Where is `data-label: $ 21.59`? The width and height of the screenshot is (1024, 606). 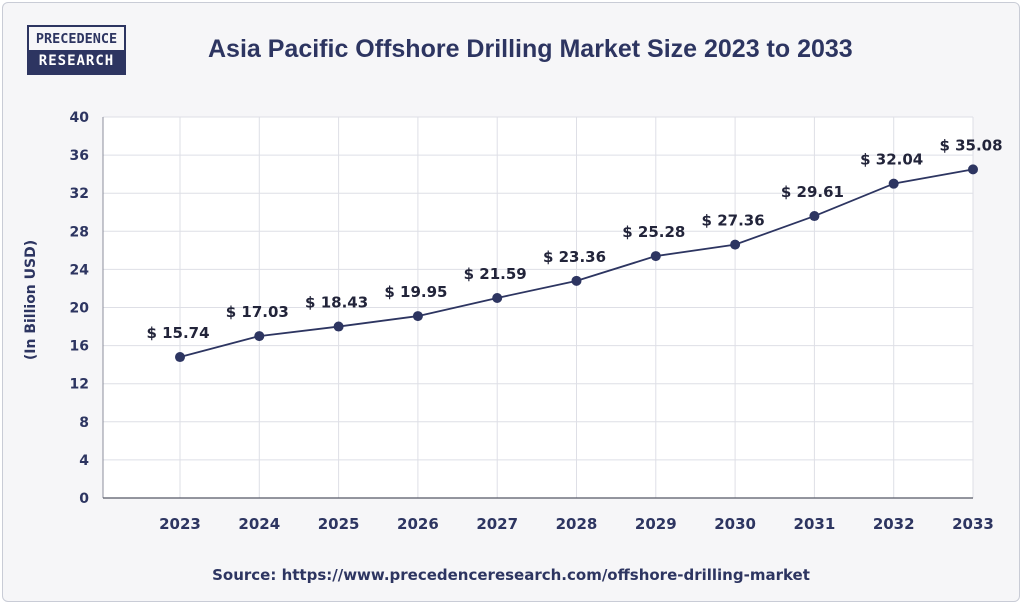 data-label: $ 21.59 is located at coordinates (495, 274).